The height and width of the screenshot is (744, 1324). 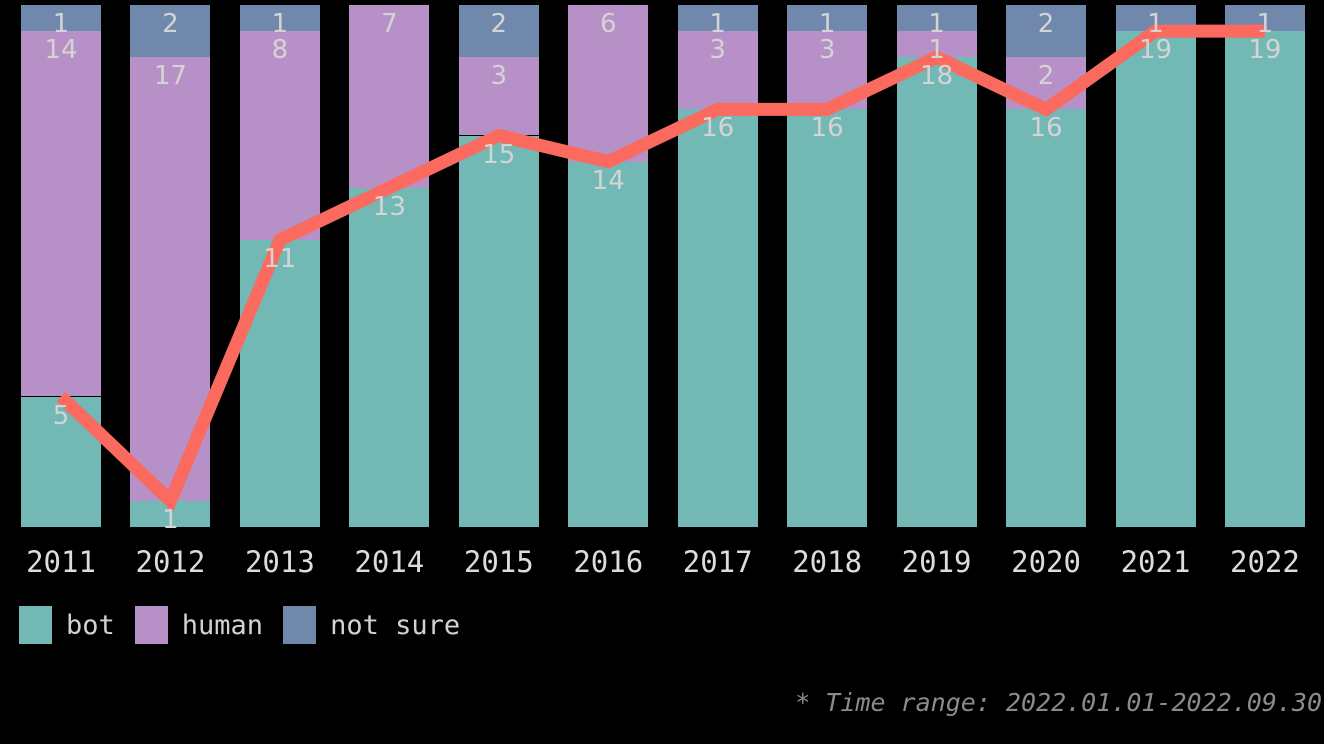 What do you see at coordinates (1058, 702) in the screenshot?
I see `annotation-time-range: * Time range: 2022.01.01-2022.09.30` at bounding box center [1058, 702].